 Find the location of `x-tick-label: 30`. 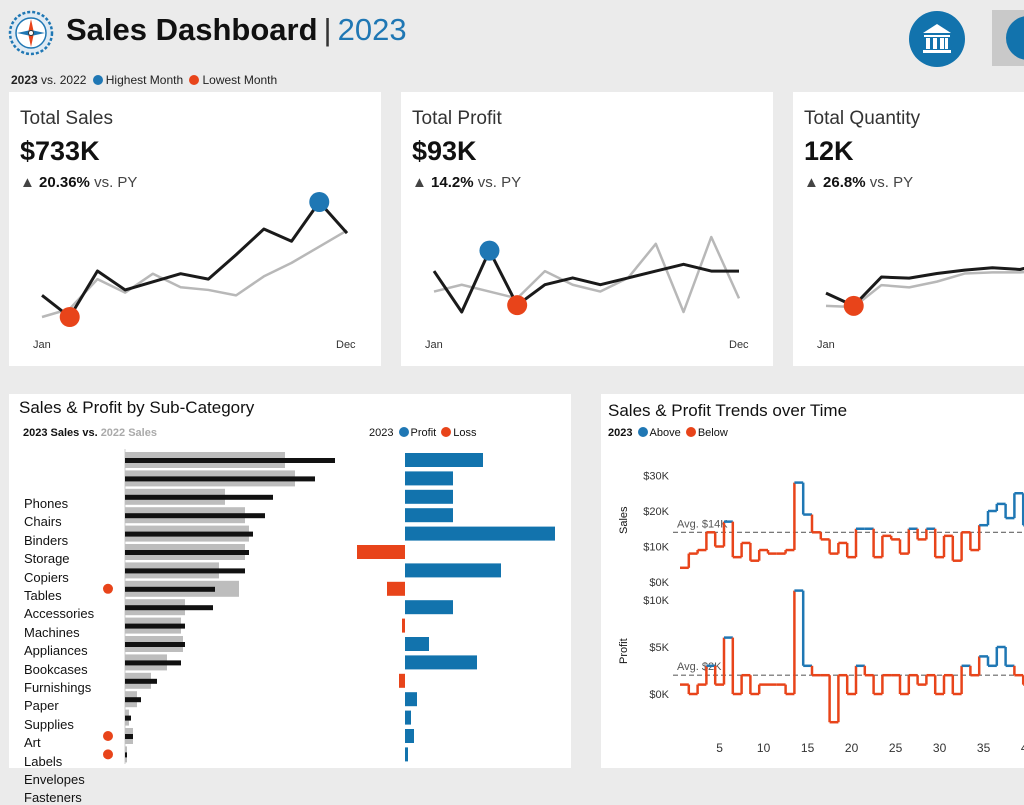

x-tick-label: 30 is located at coordinates (940, 748).